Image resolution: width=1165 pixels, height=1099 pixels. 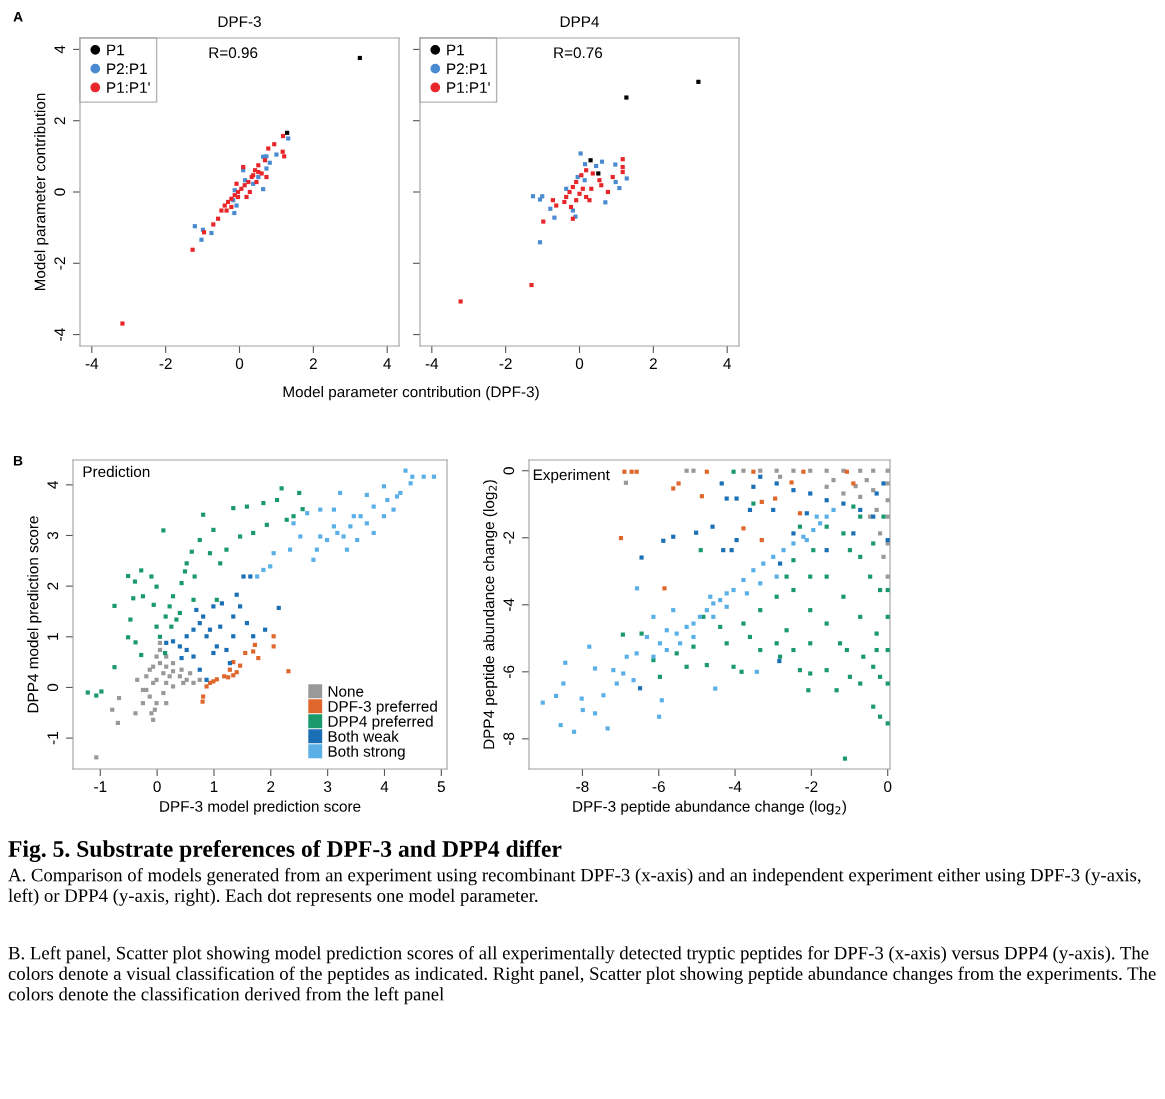 I want to click on annotation: Prediction, so click(x=116, y=471).